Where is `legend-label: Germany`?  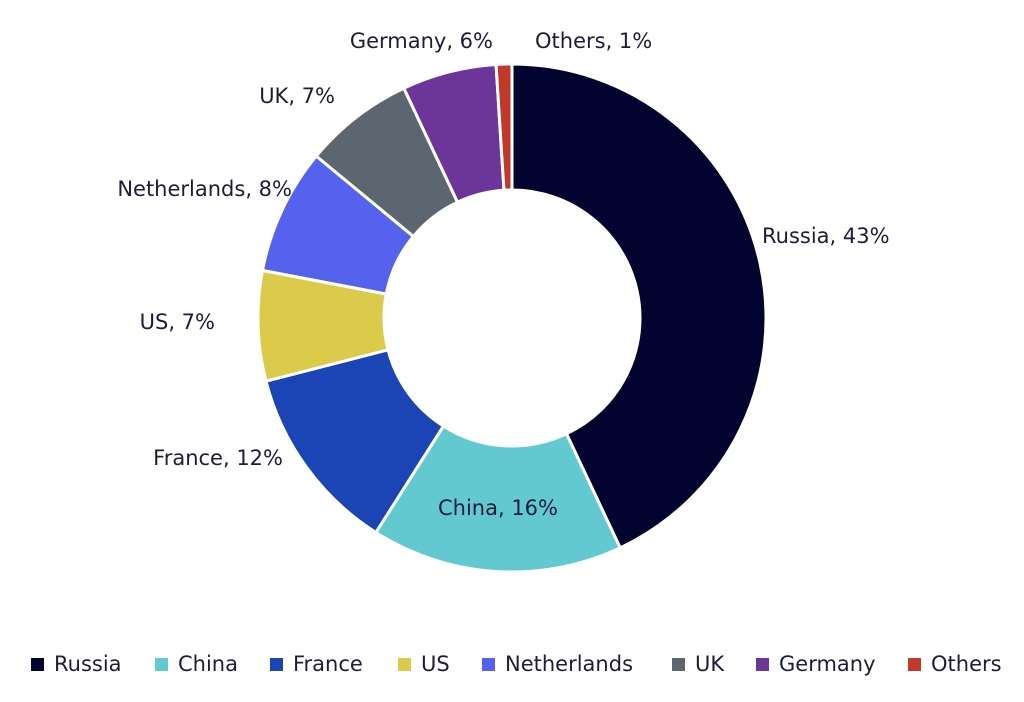
legend-label: Germany is located at coordinates (827, 664).